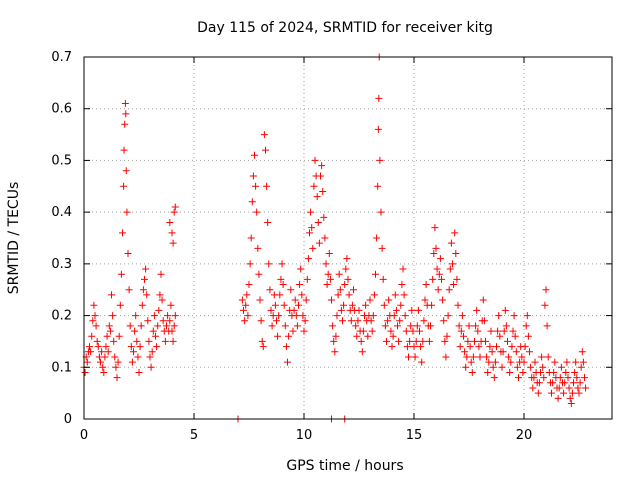 The height and width of the screenshot is (485, 640). Describe the element at coordinates (414, 435) in the screenshot. I see `x-tick-label: 15` at that location.